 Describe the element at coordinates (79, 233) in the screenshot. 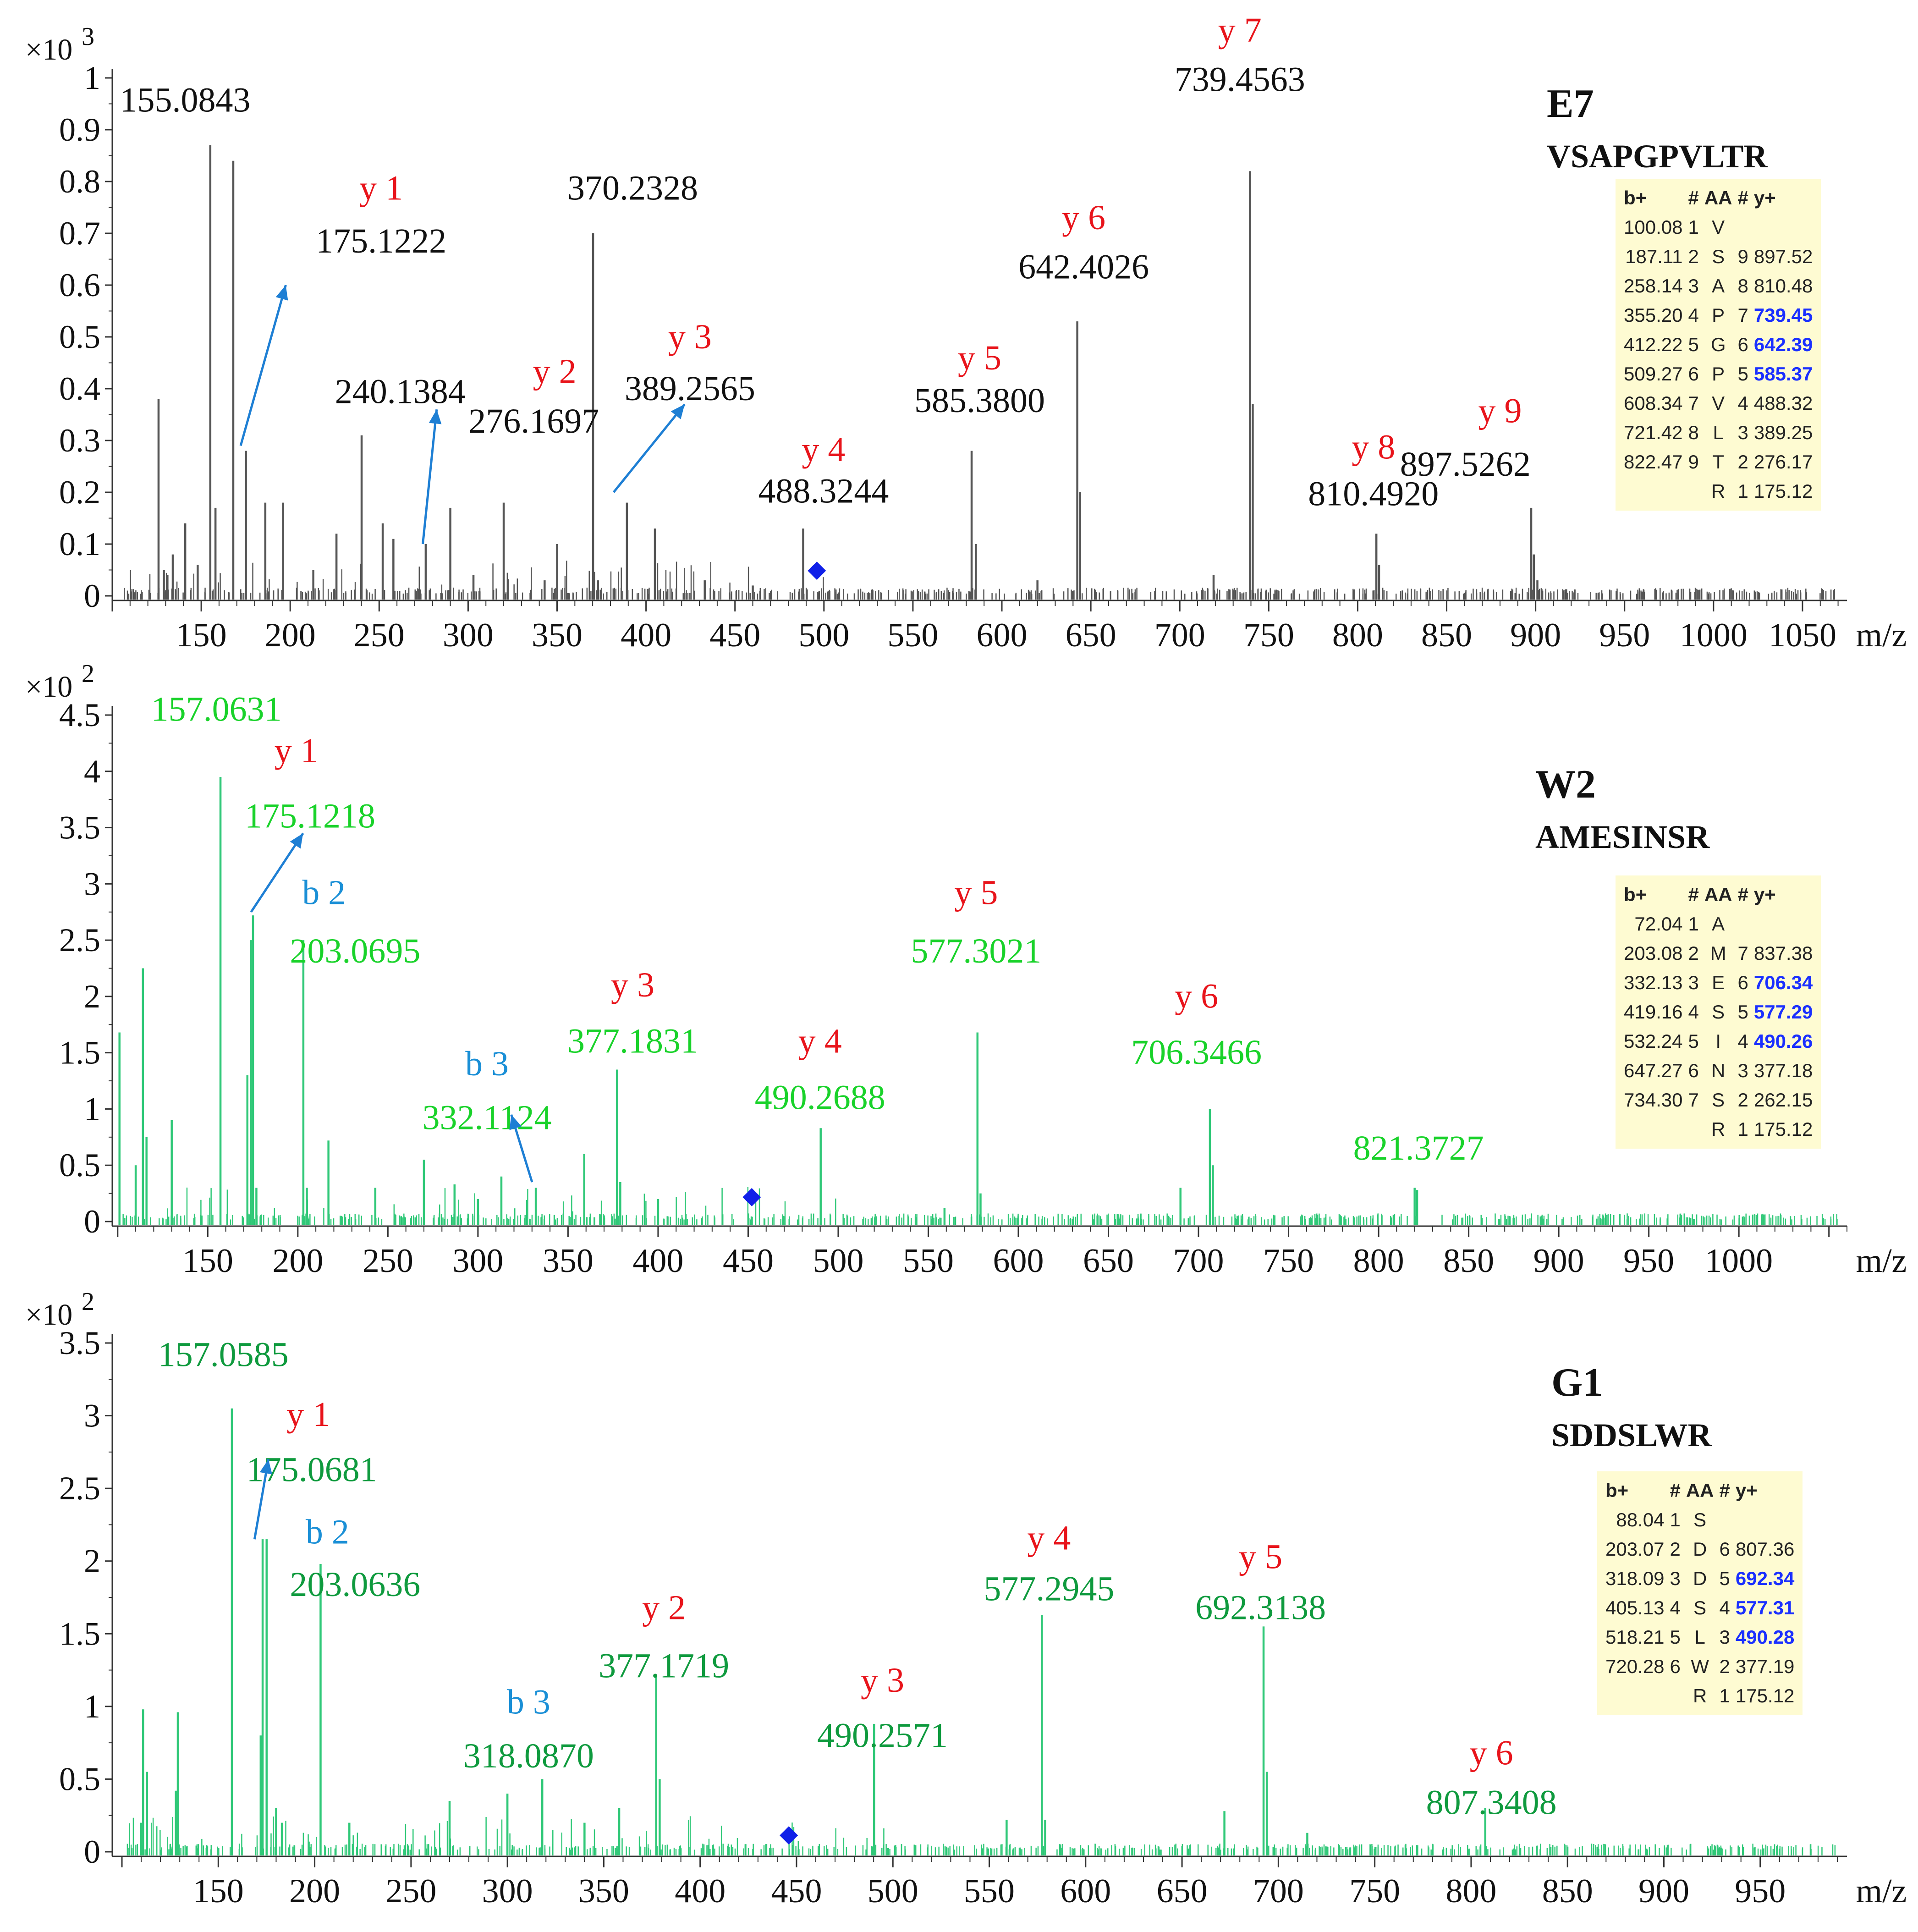

I see `y-tick-label: 0.7` at that location.